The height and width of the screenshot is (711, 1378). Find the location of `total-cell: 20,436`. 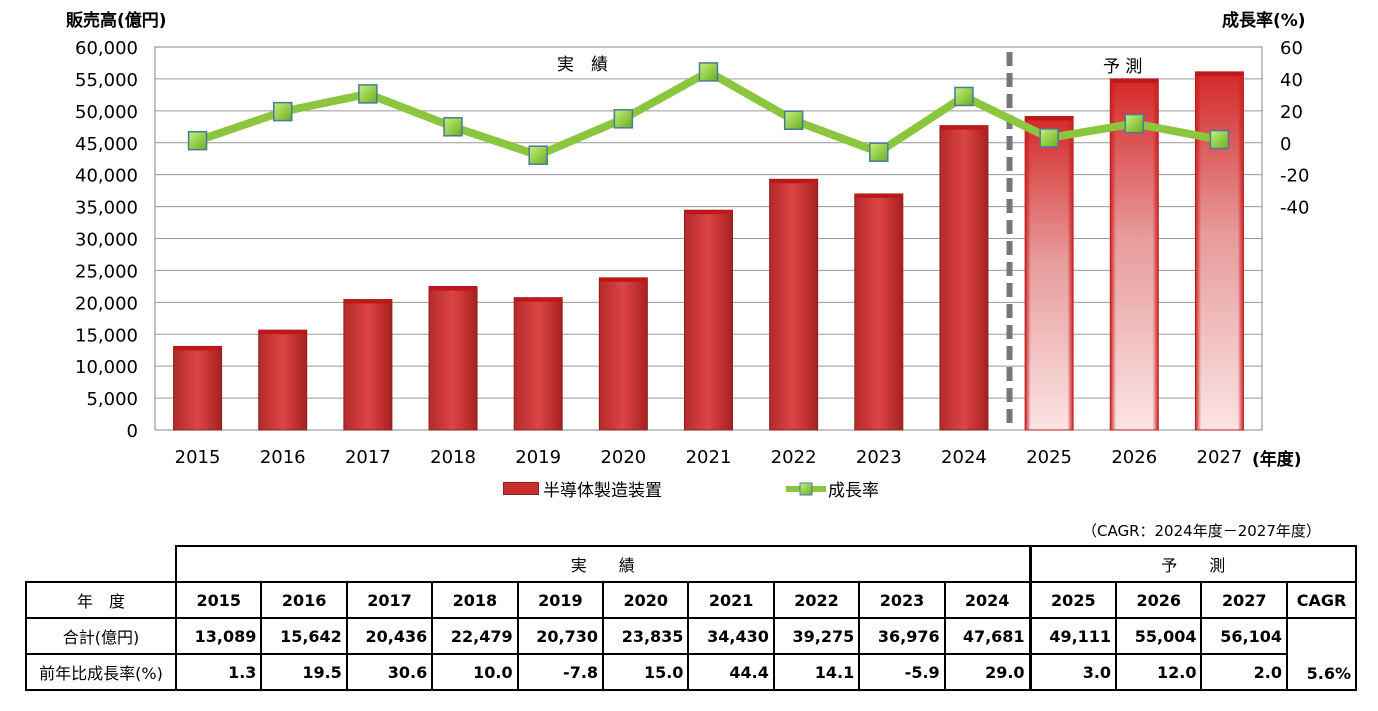

total-cell: 20,436 is located at coordinates (389, 636).